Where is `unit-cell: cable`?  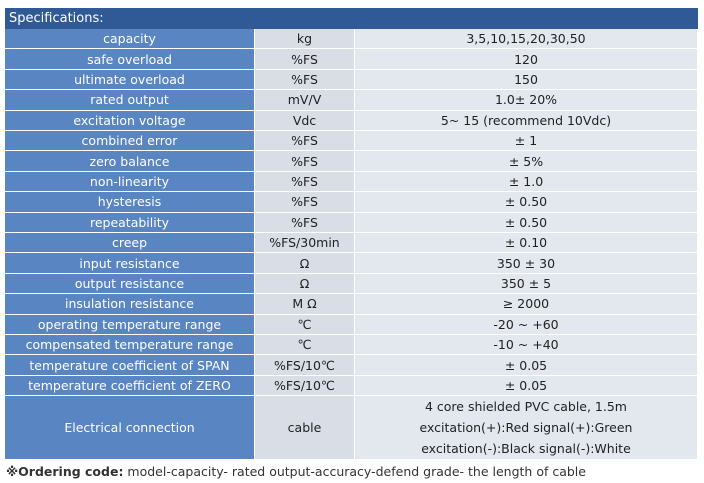
unit-cell: cable is located at coordinates (305, 428).